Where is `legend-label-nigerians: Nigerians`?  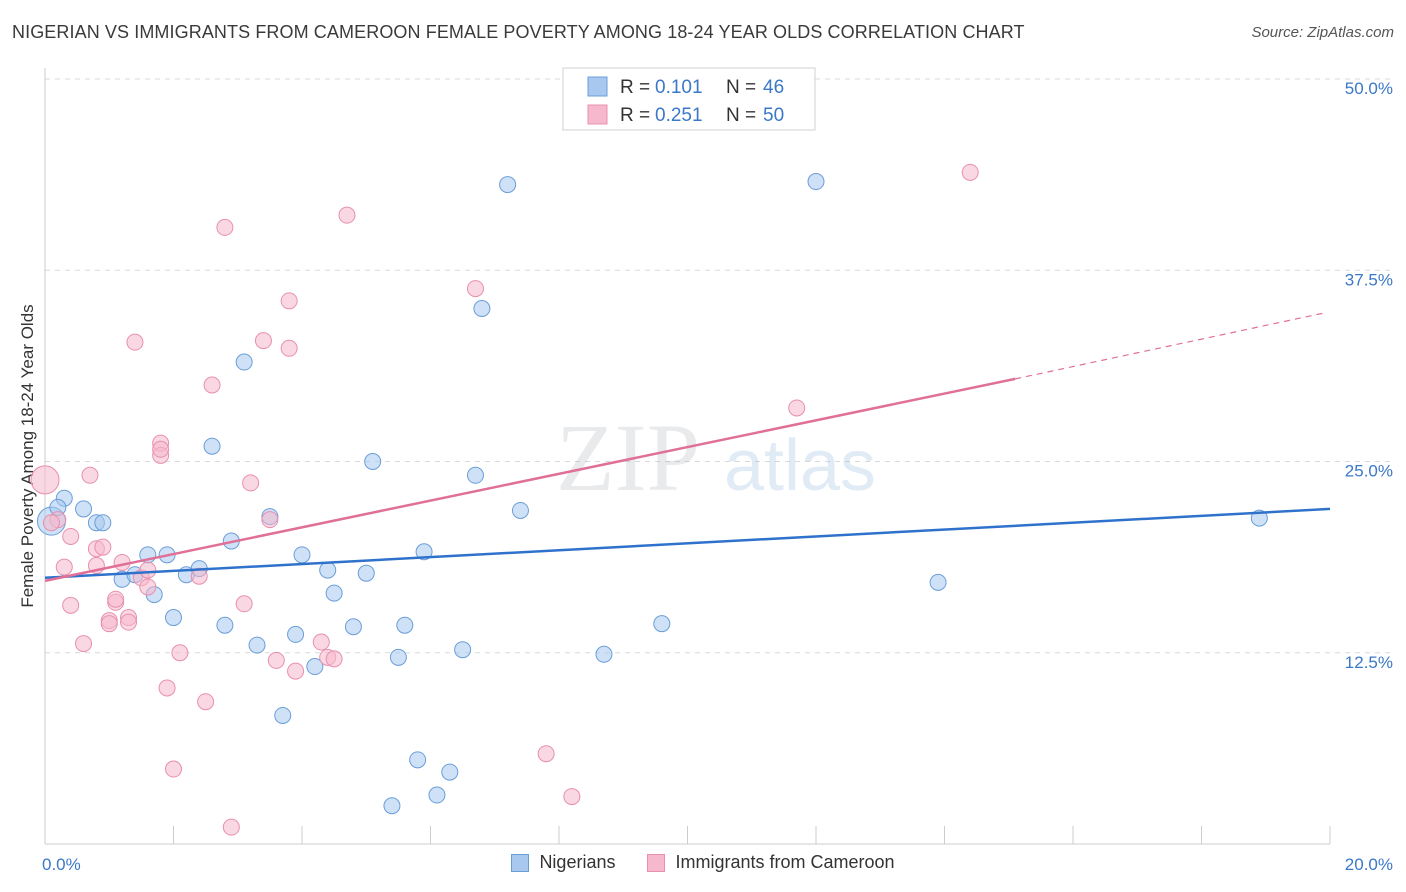
legend-label-nigerians: Nigerians is located at coordinates (577, 862).